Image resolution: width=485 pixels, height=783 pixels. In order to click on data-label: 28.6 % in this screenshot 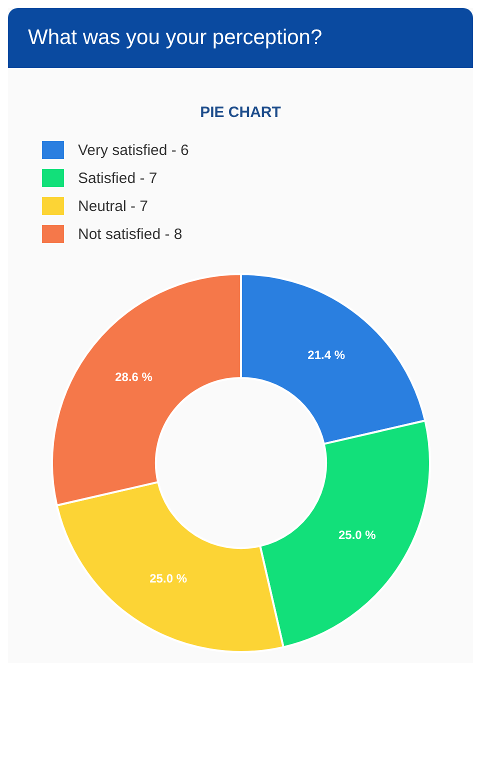, I will do `click(133, 377)`.